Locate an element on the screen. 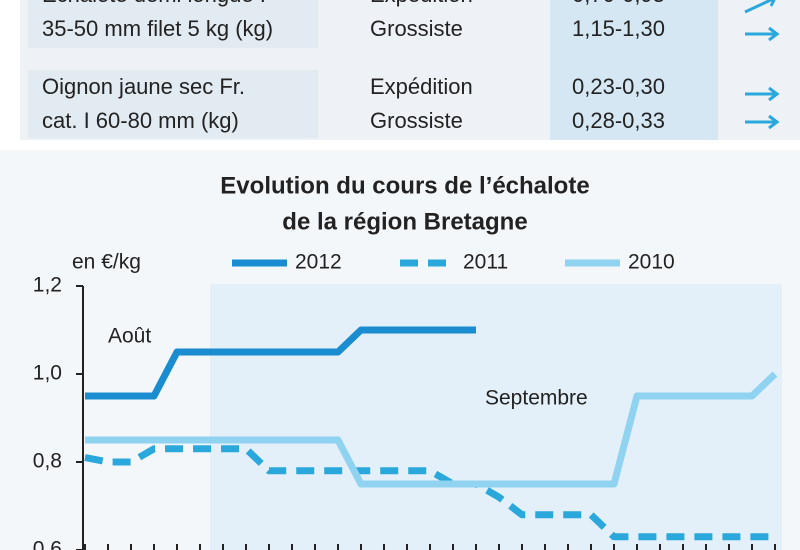 The image size is (800, 550). price-text: 0,28-0,33 is located at coordinates (618, 120).